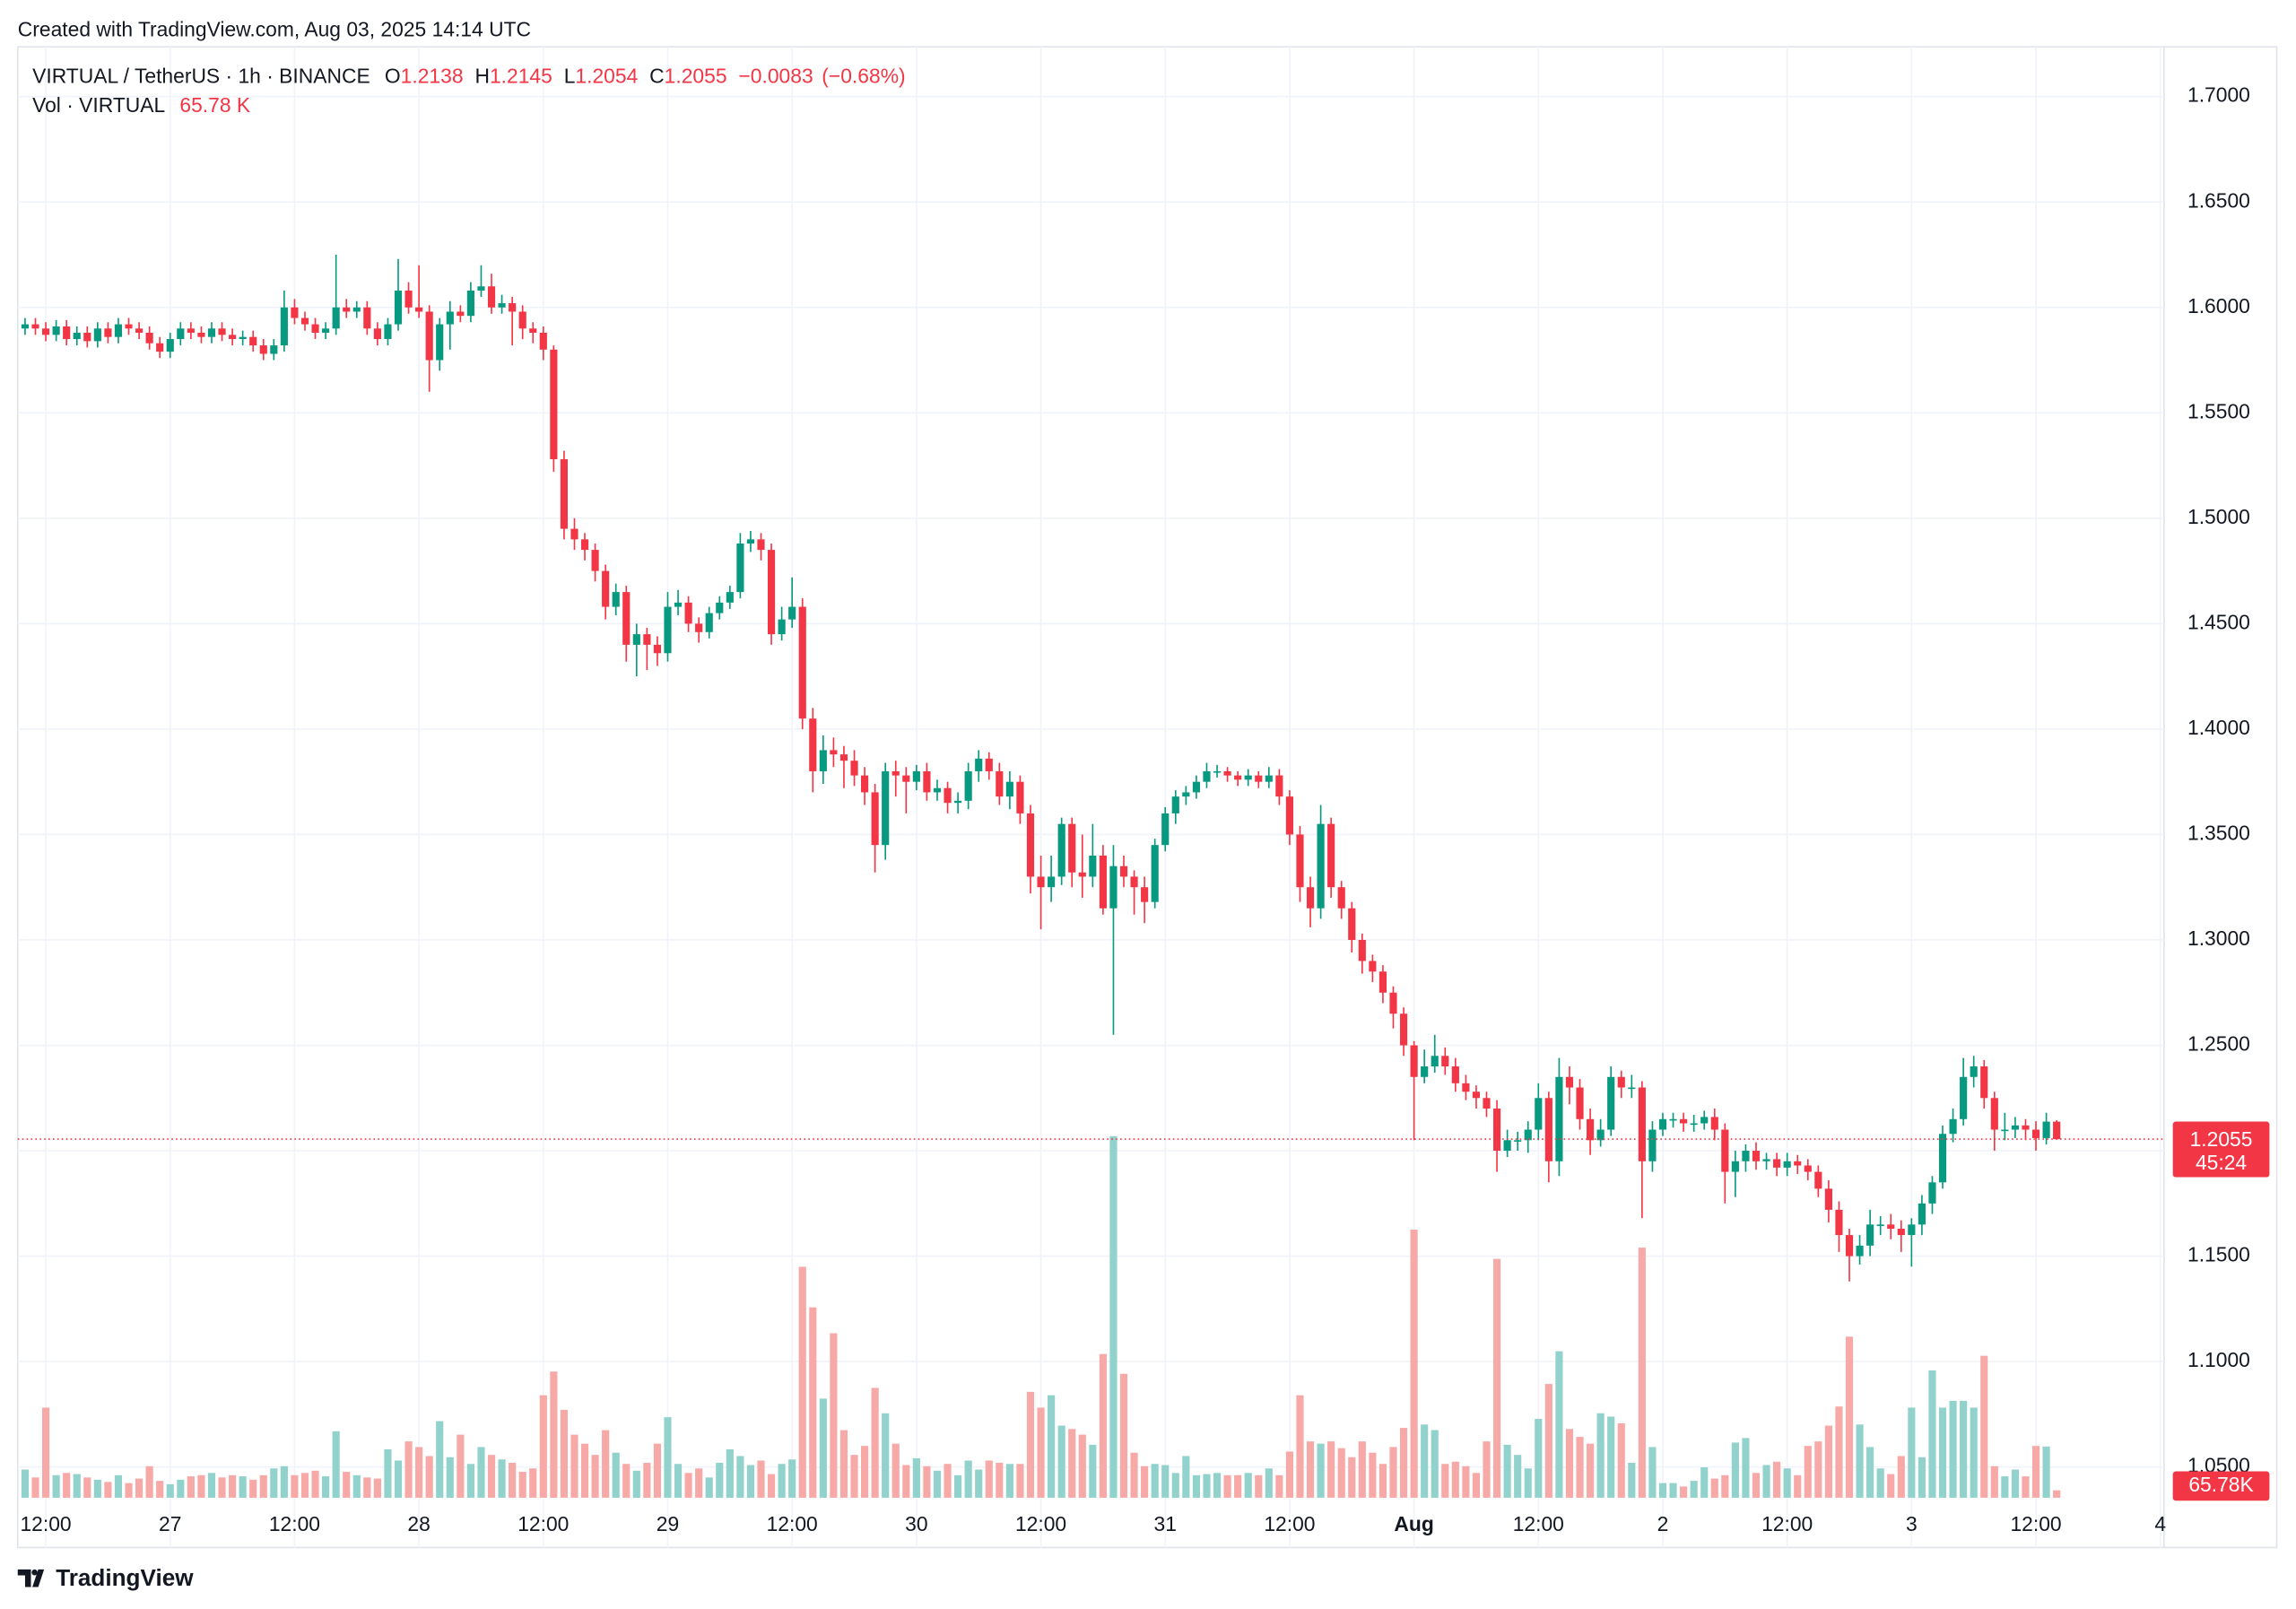  What do you see at coordinates (105, 1577) in the screenshot?
I see `brand-logo: TradingView` at bounding box center [105, 1577].